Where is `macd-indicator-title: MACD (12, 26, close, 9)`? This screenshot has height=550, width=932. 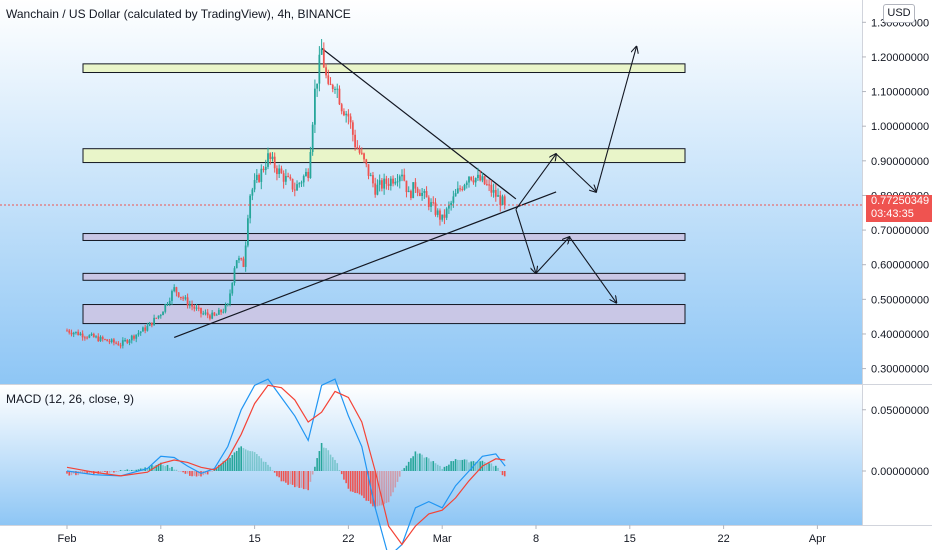 macd-indicator-title: MACD (12, 26, close, 9) is located at coordinates (70, 399).